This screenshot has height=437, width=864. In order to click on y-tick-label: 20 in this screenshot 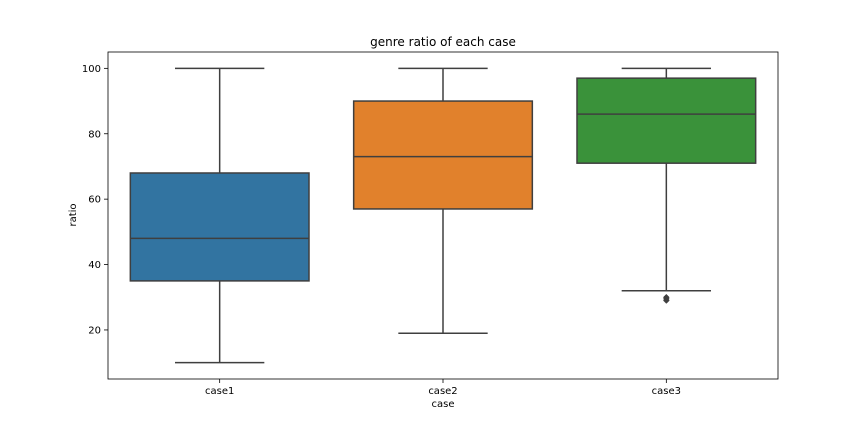, I will do `click(94, 330)`.